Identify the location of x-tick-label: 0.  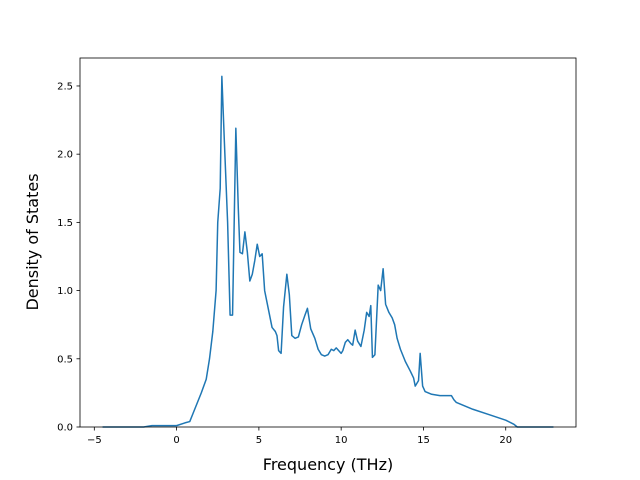
(176, 440).